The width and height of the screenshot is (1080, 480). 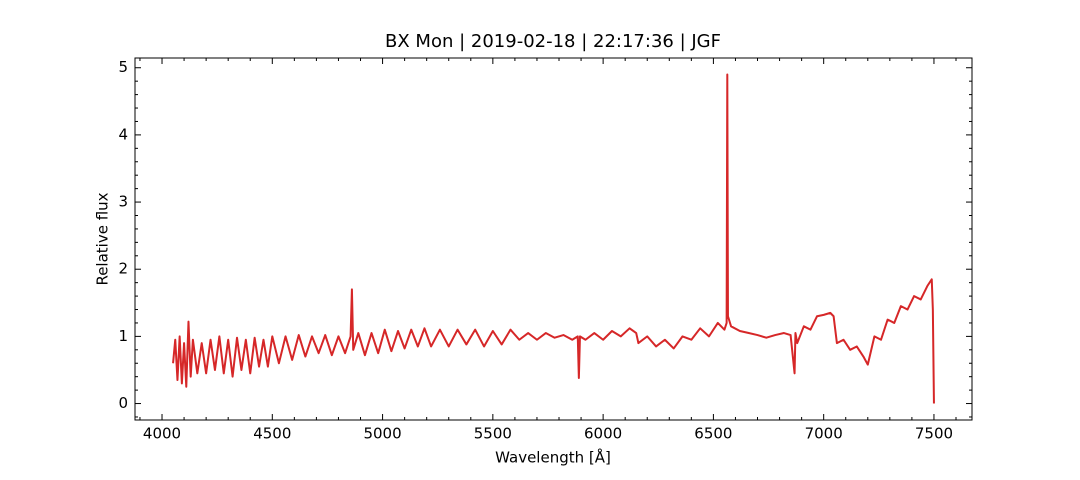 What do you see at coordinates (123, 269) in the screenshot?
I see `y-tick-label: 2` at bounding box center [123, 269].